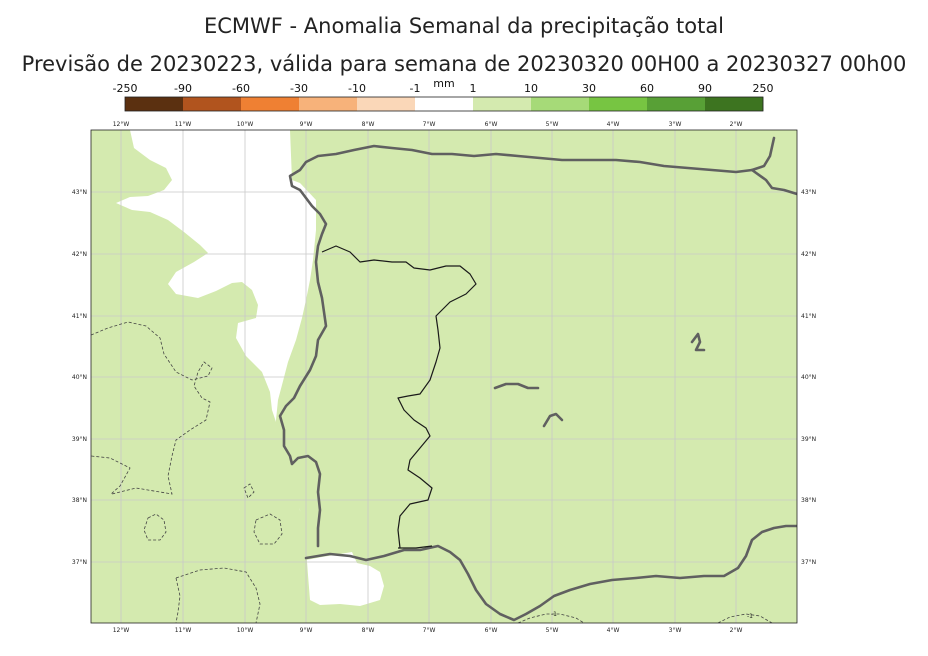 This screenshot has height=656, width=928. What do you see at coordinates (443, 94) in the screenshot?
I see `colorbar: -250 -90 -60 -30 -10 -1 1 10 30 60 90 250 mm` at bounding box center [443, 94].